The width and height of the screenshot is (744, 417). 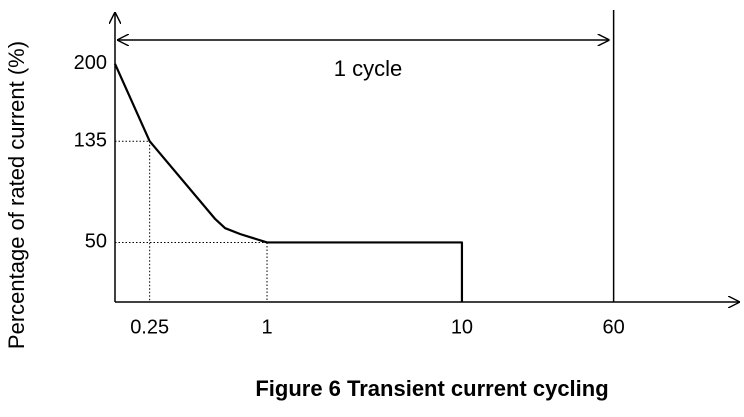 I want to click on y-tick-label: 50, so click(x=96, y=242).